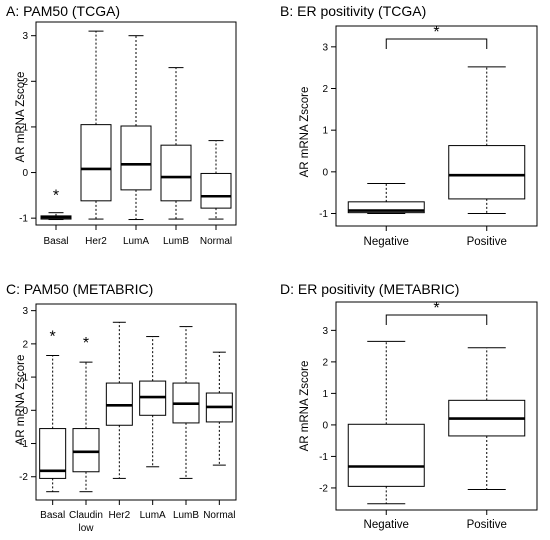 The image size is (550, 540). Describe the element at coordinates (86, 427) in the screenshot. I see `box-claudin-low` at that location.